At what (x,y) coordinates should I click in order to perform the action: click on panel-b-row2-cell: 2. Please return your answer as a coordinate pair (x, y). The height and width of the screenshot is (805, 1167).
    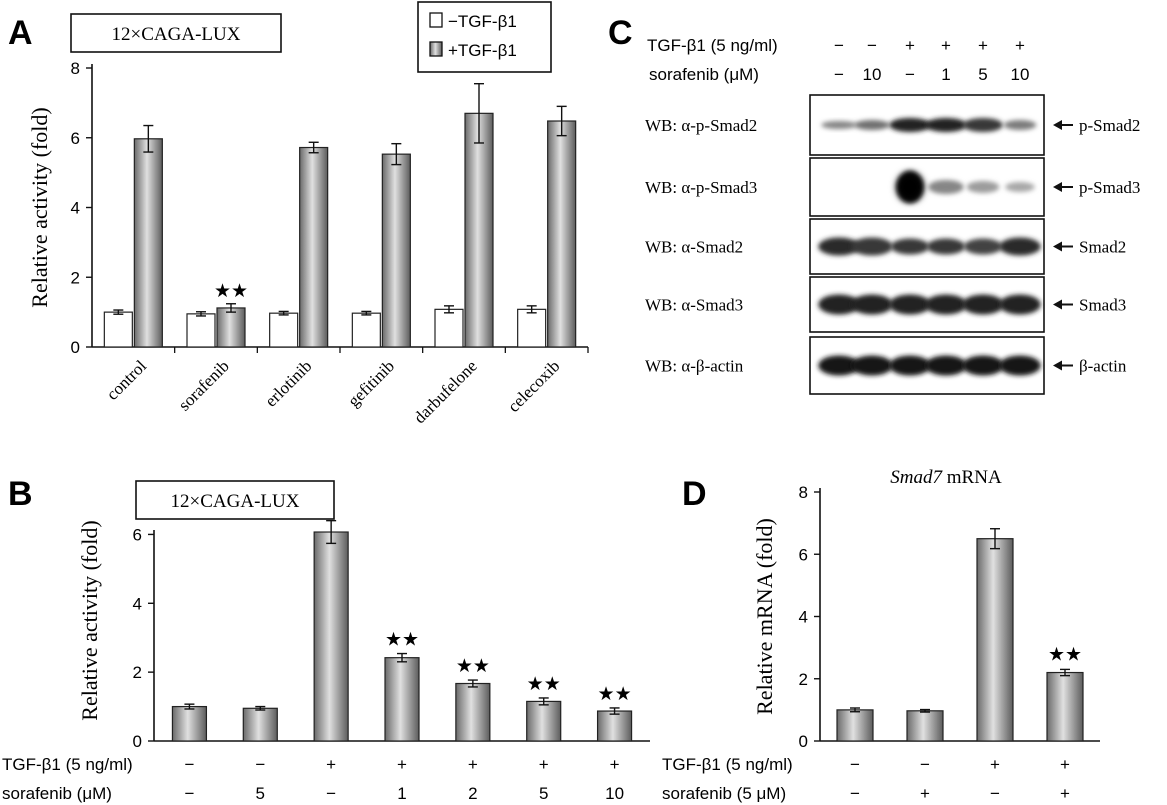
    Looking at the image, I should click on (472, 793).